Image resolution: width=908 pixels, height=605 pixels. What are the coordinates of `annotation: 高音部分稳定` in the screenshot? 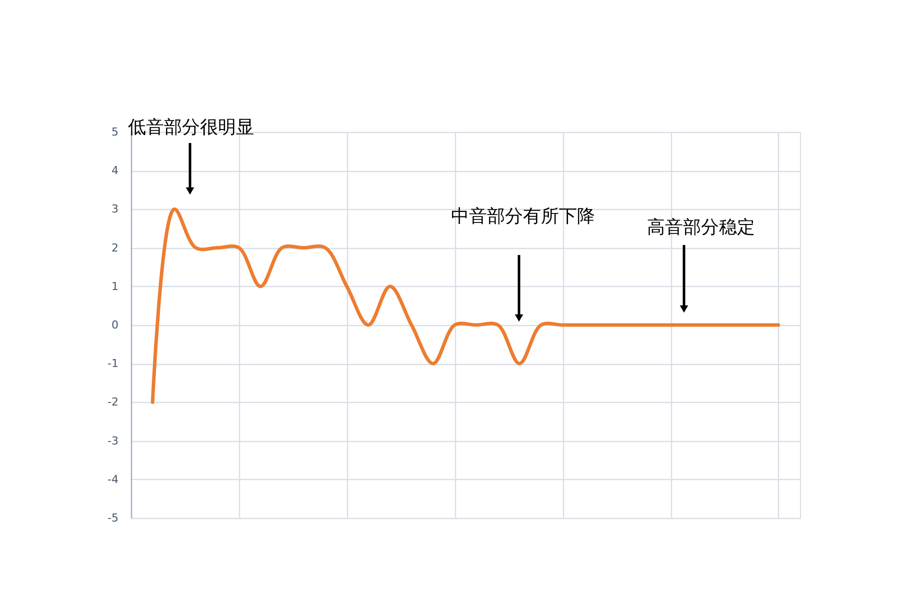 It's located at (701, 227).